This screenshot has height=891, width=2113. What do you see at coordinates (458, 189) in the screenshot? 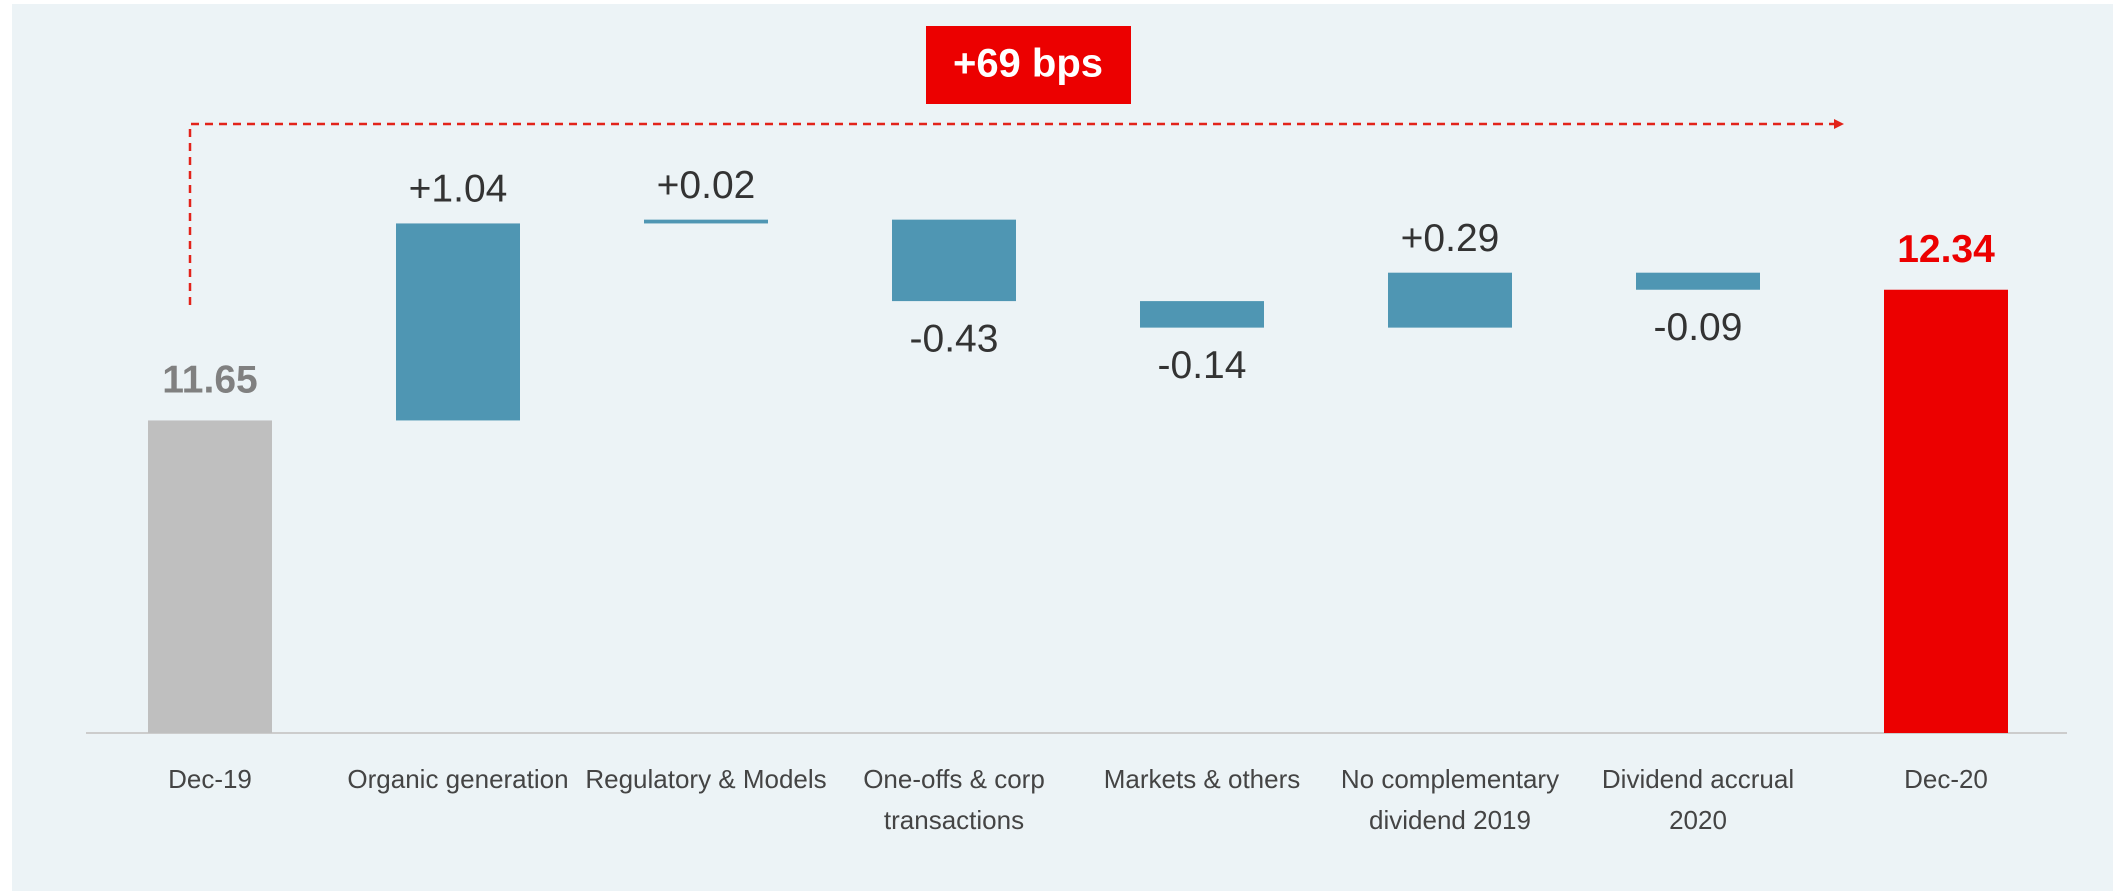
I see `value-label: +1.04` at bounding box center [458, 189].